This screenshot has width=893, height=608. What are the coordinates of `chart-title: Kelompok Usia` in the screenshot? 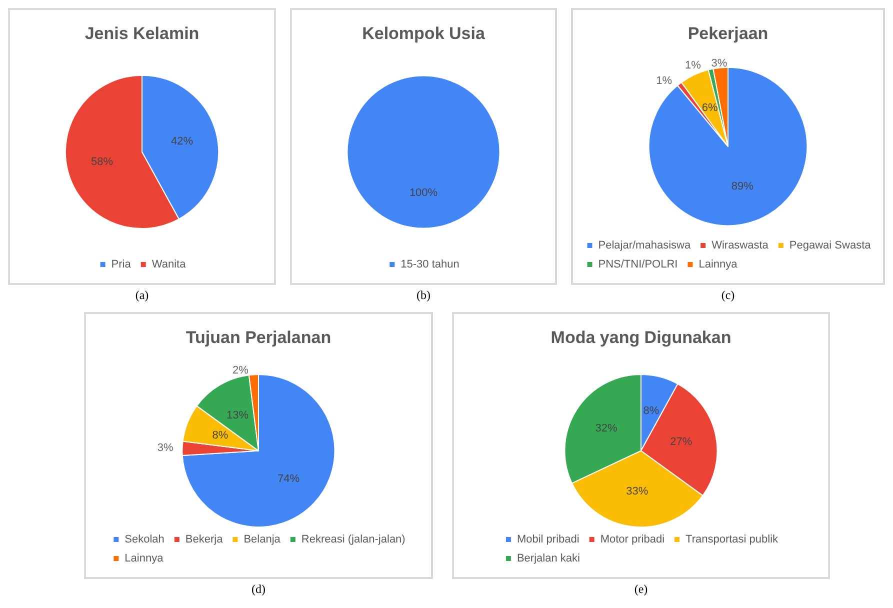 It's located at (424, 33).